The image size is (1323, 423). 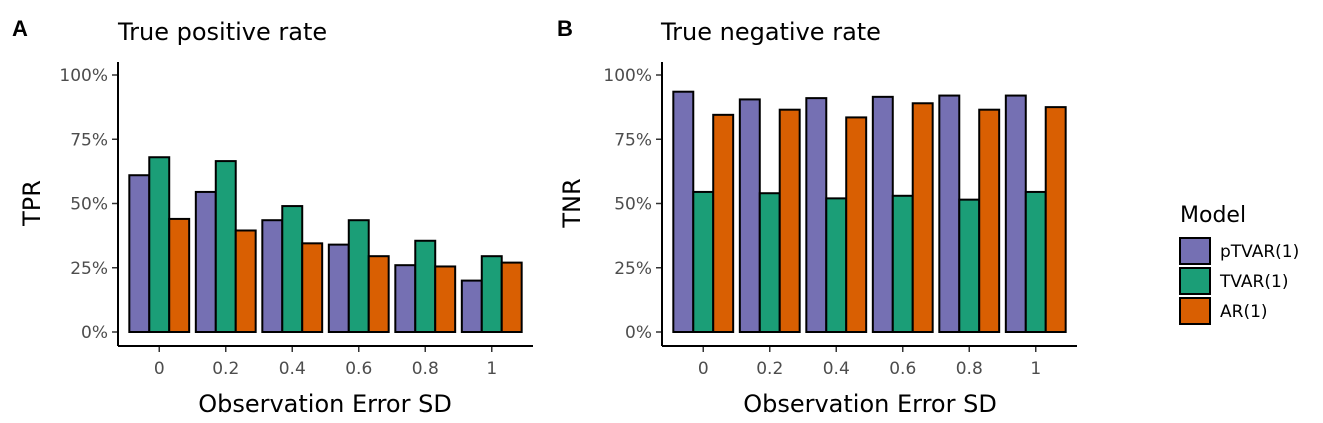 I want to click on panel-b-y-axis-title: TNR, so click(x=572, y=203).